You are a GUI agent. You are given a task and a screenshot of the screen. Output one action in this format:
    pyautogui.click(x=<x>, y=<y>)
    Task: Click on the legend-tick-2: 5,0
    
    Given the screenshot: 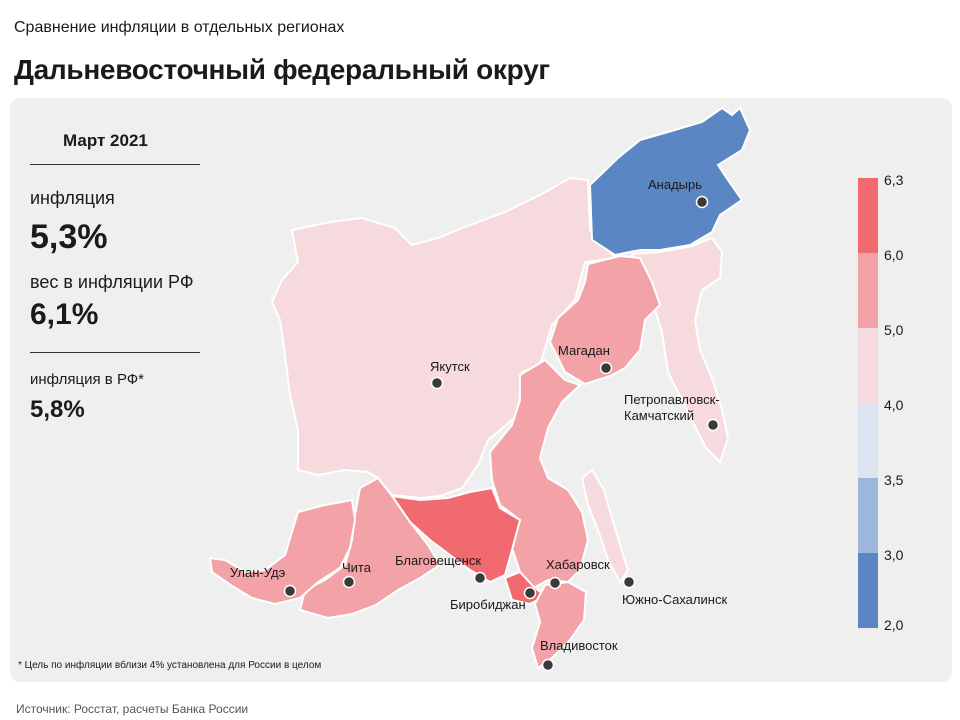 What is the action you would take?
    pyautogui.click(x=894, y=330)
    